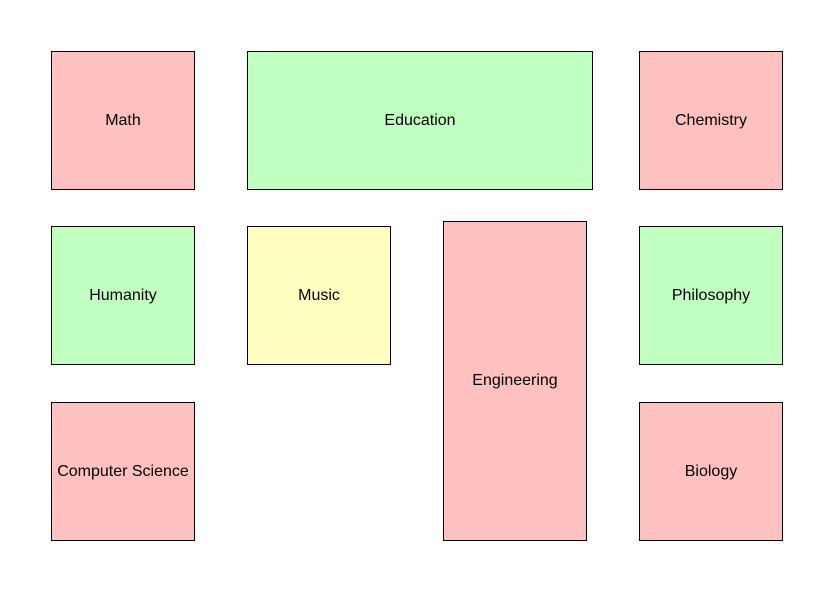 This screenshot has height=591, width=833. I want to click on computer-science-box: Computer Science, so click(123, 471).